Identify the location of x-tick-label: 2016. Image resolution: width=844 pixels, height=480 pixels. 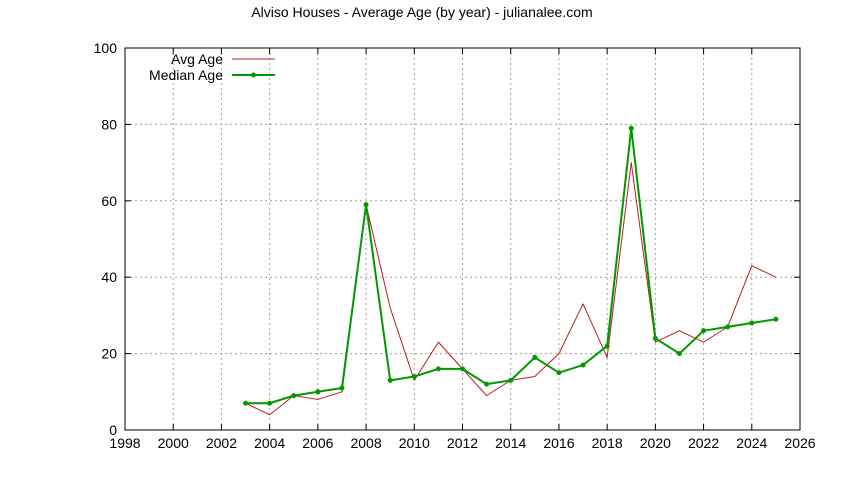
(558, 443).